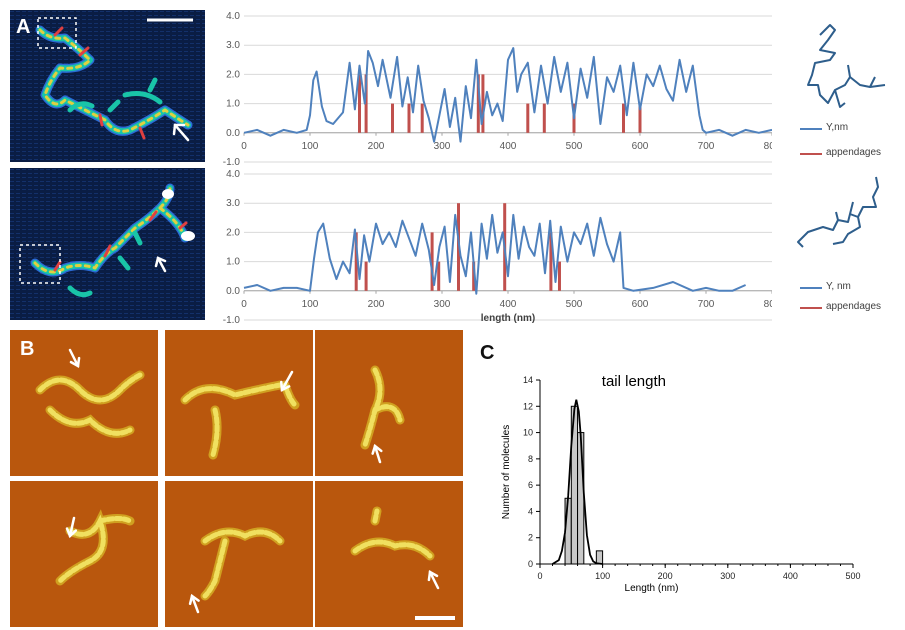  Describe the element at coordinates (487, 353) in the screenshot. I see `panel-label-c: C` at that location.